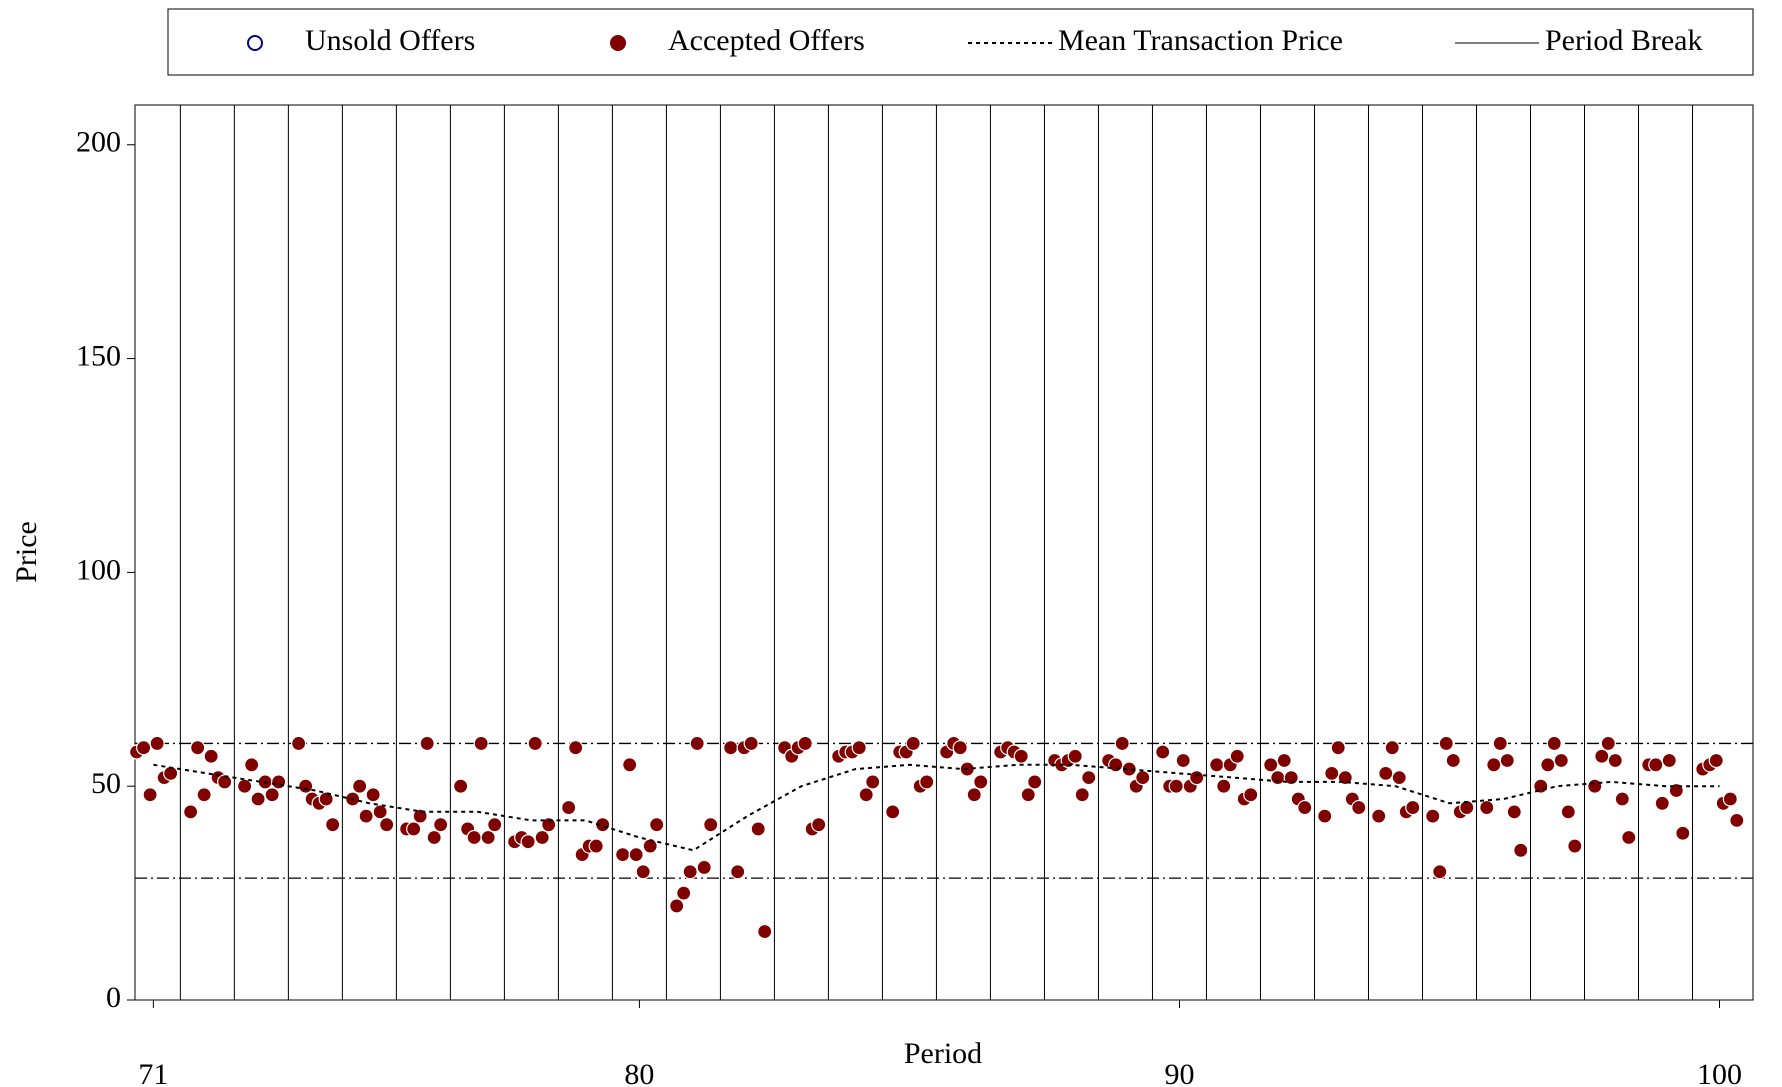 Image resolution: width=1782 pixels, height=1087 pixels. What do you see at coordinates (1200, 40) in the screenshot?
I see `legend-label: Mean Transaction Price` at bounding box center [1200, 40].